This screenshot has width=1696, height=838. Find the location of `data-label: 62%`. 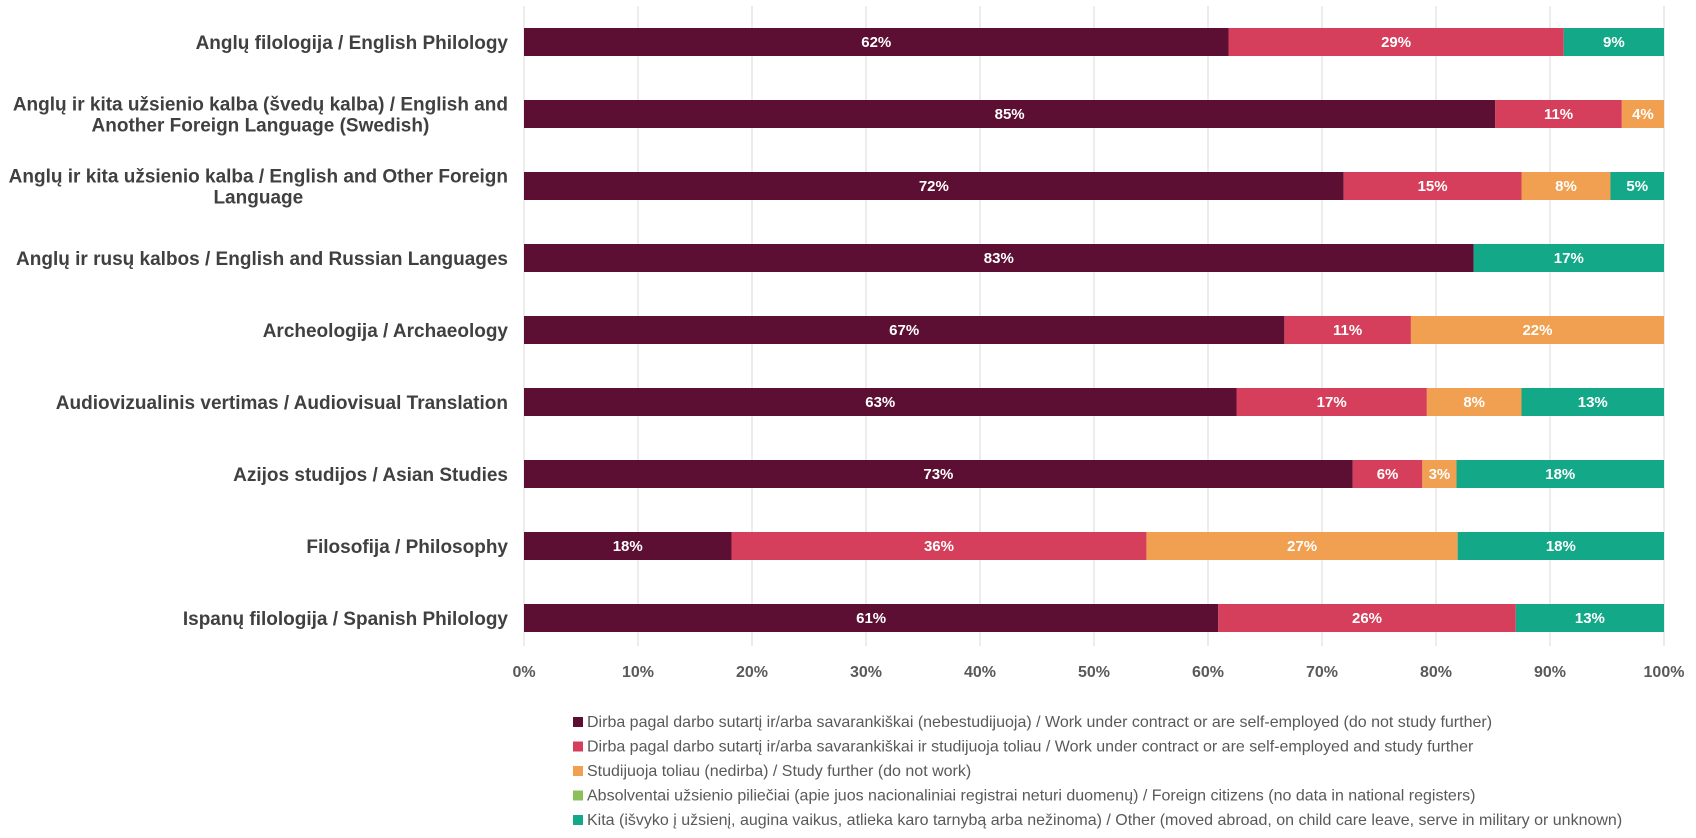

data-label: 62% is located at coordinates (876, 42).